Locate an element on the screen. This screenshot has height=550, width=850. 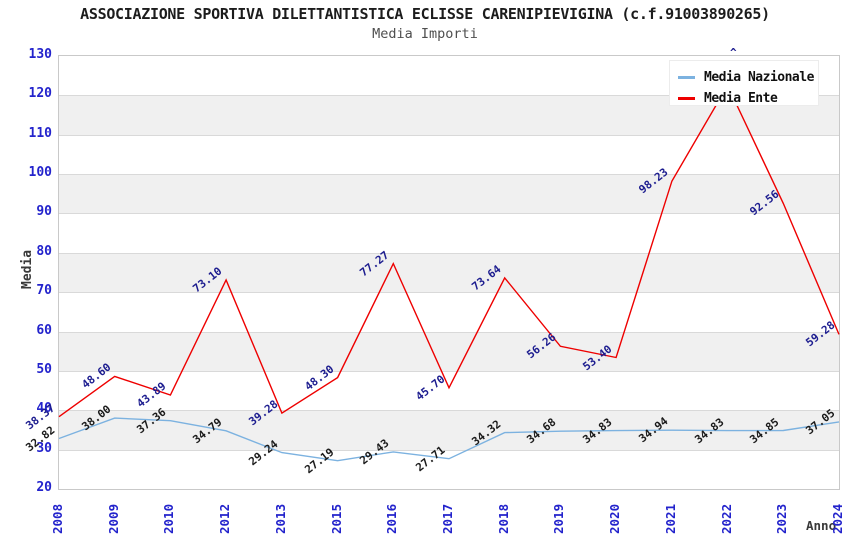
legend: Media Nazionale Media Ente is located at coordinates (744, 83).